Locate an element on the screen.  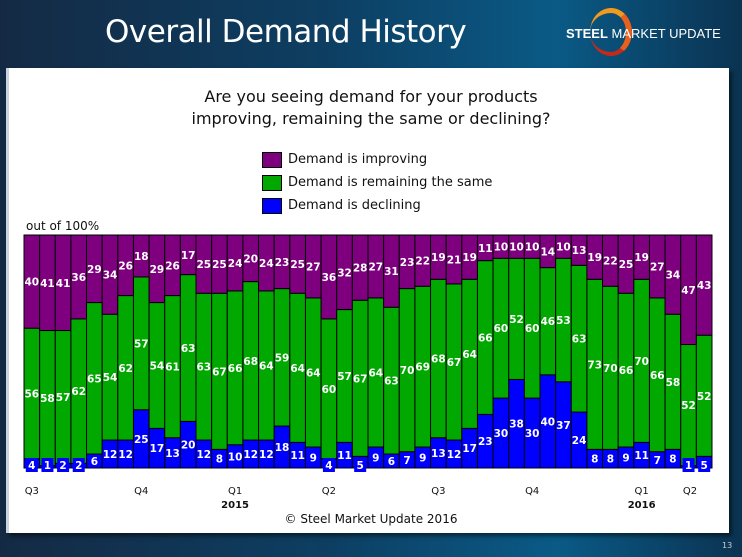
legend-swatch-declining is located at coordinates (272, 205).